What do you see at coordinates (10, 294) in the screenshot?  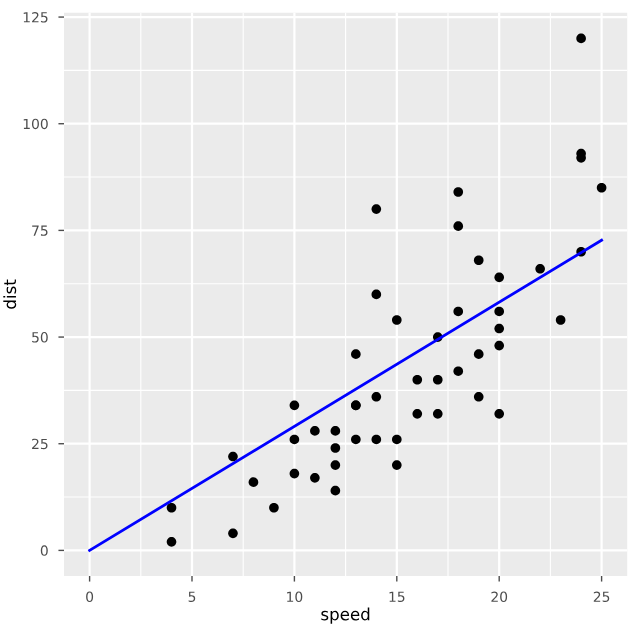 I see `y-axis-title: dist` at bounding box center [10, 294].